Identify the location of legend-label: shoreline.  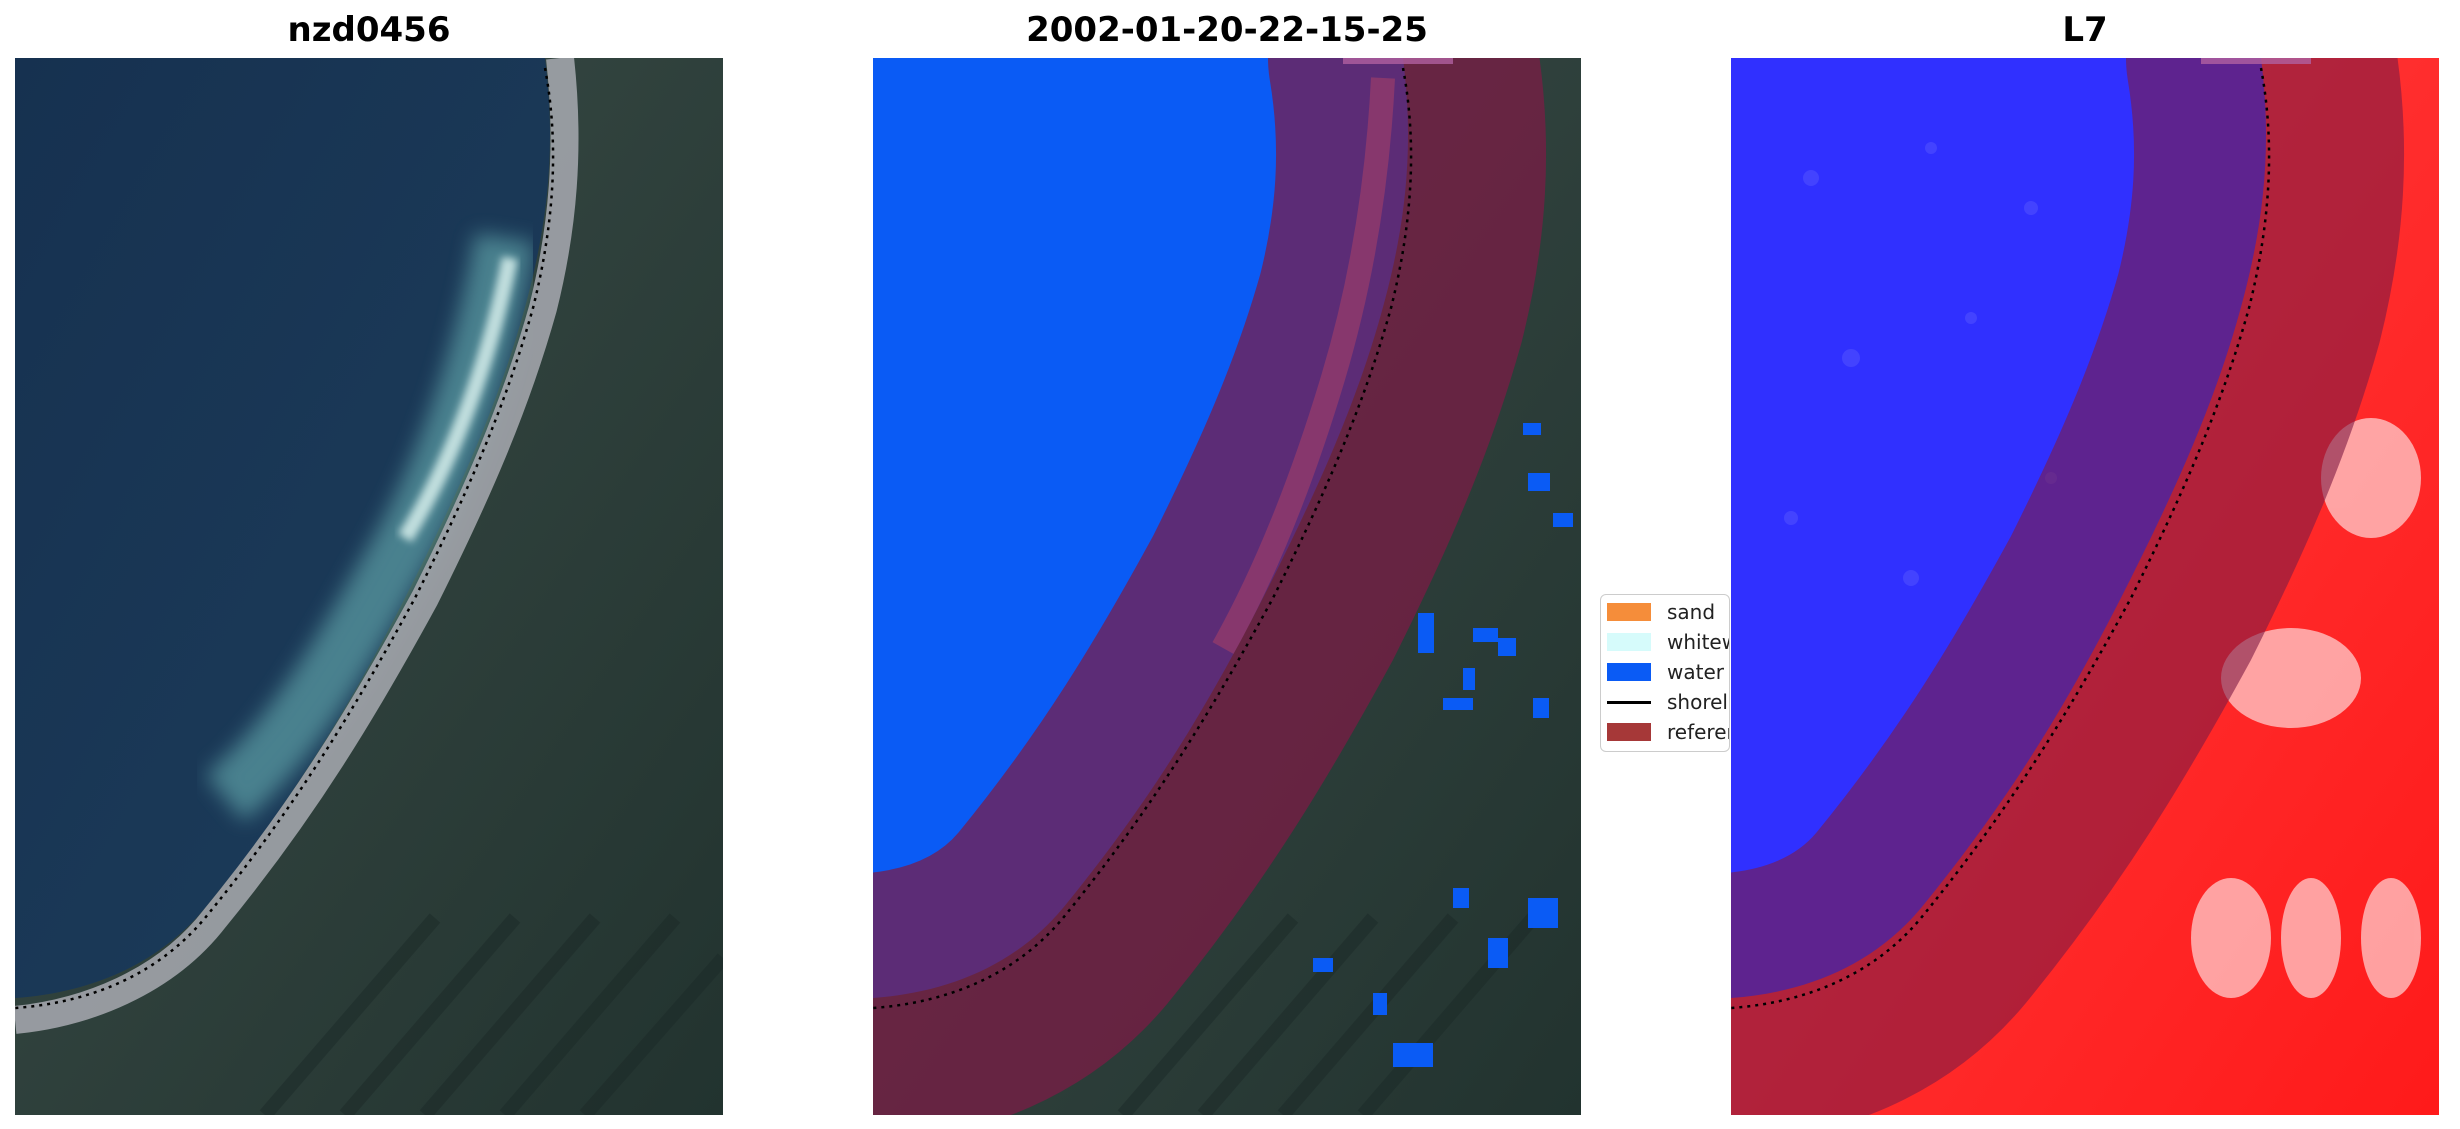
(1698, 702).